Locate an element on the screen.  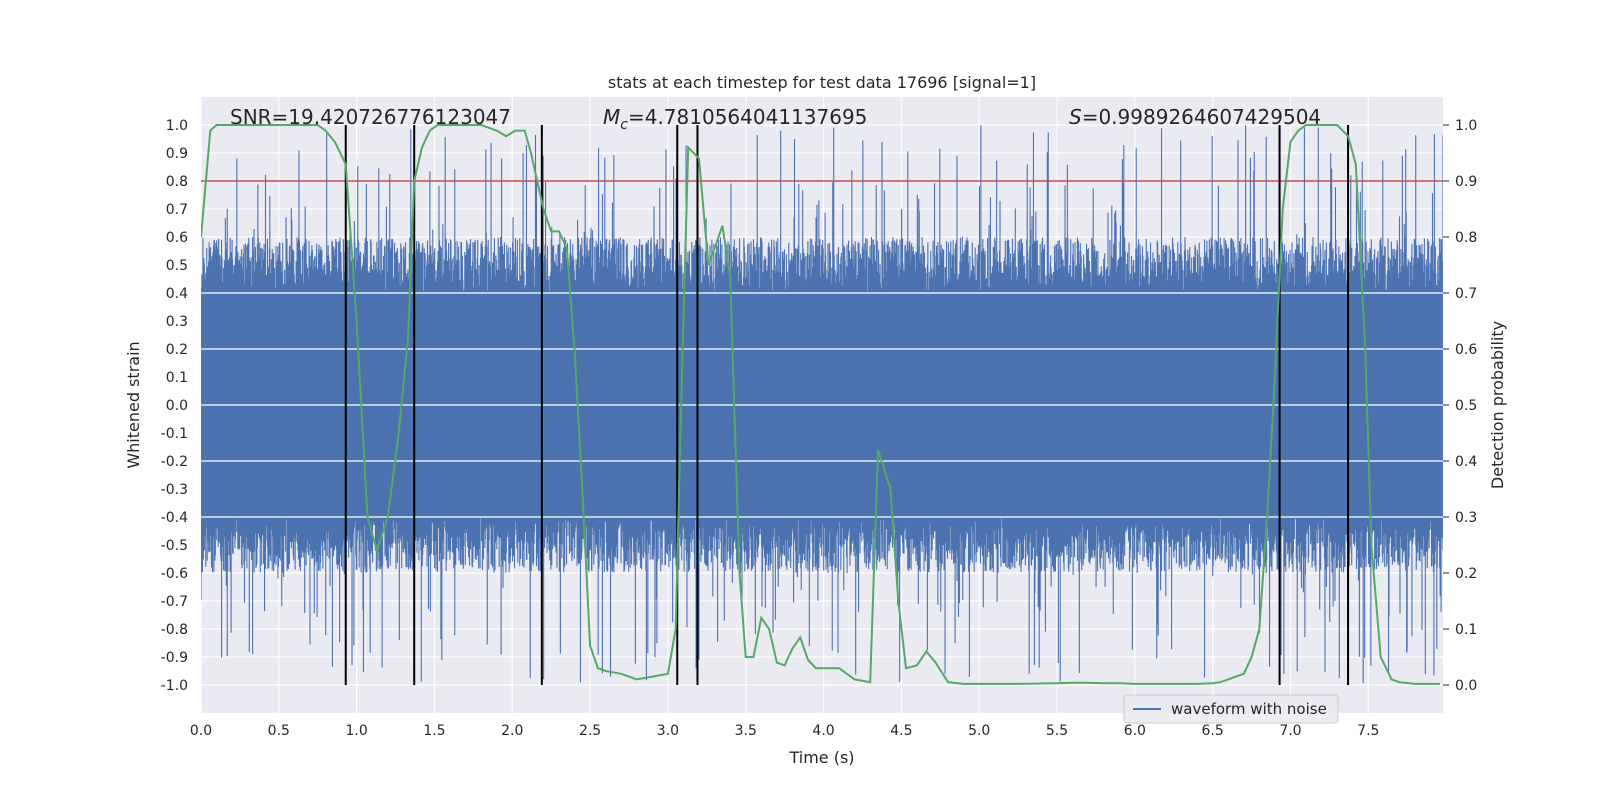
y-left-tick-label: -0.3 is located at coordinates (174, 490).